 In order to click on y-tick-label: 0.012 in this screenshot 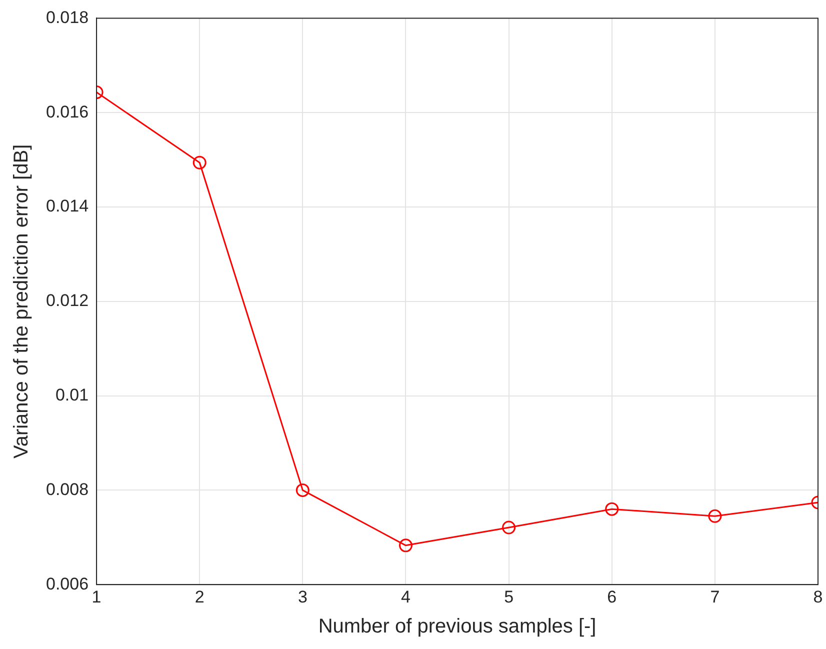, I will do `click(67, 300)`.